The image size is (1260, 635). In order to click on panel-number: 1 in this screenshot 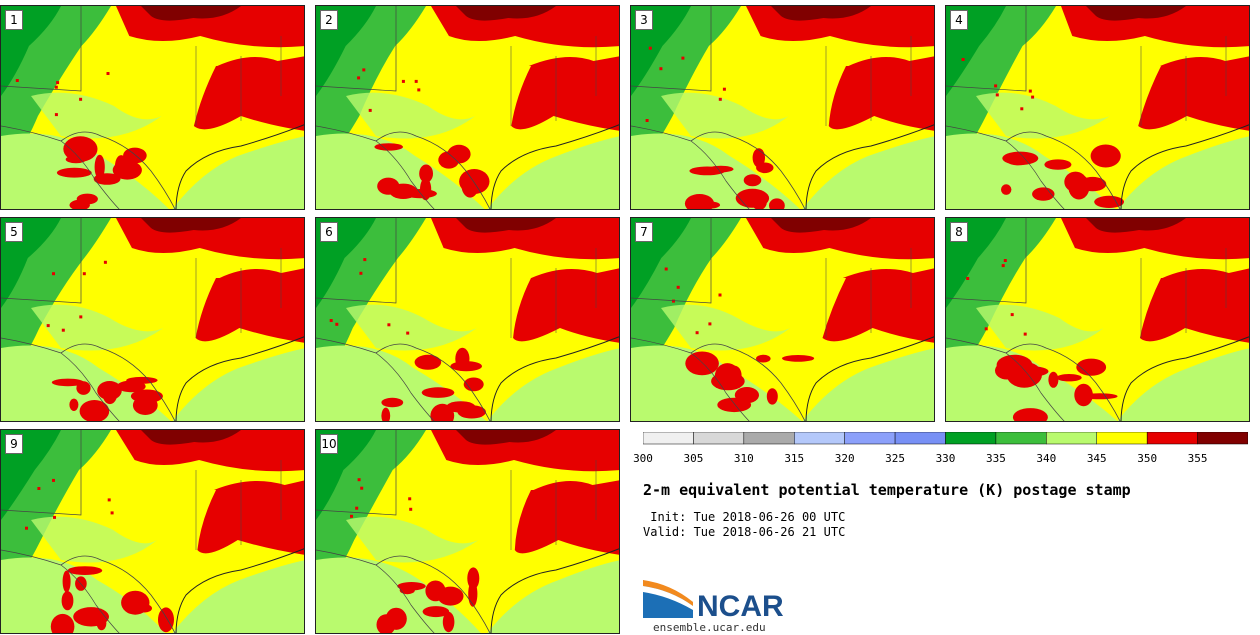, I will do `click(14, 20)`.